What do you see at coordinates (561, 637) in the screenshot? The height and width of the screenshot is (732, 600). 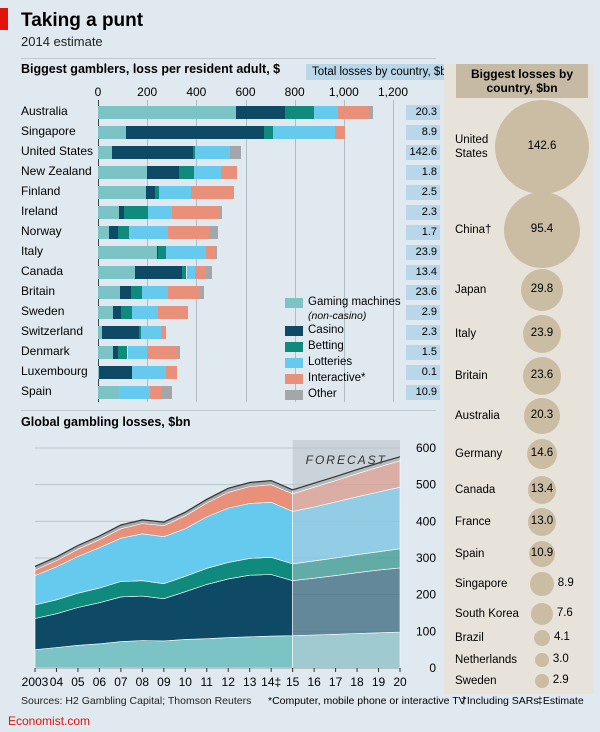 I see `bubble-value-label: 4.1` at bounding box center [561, 637].